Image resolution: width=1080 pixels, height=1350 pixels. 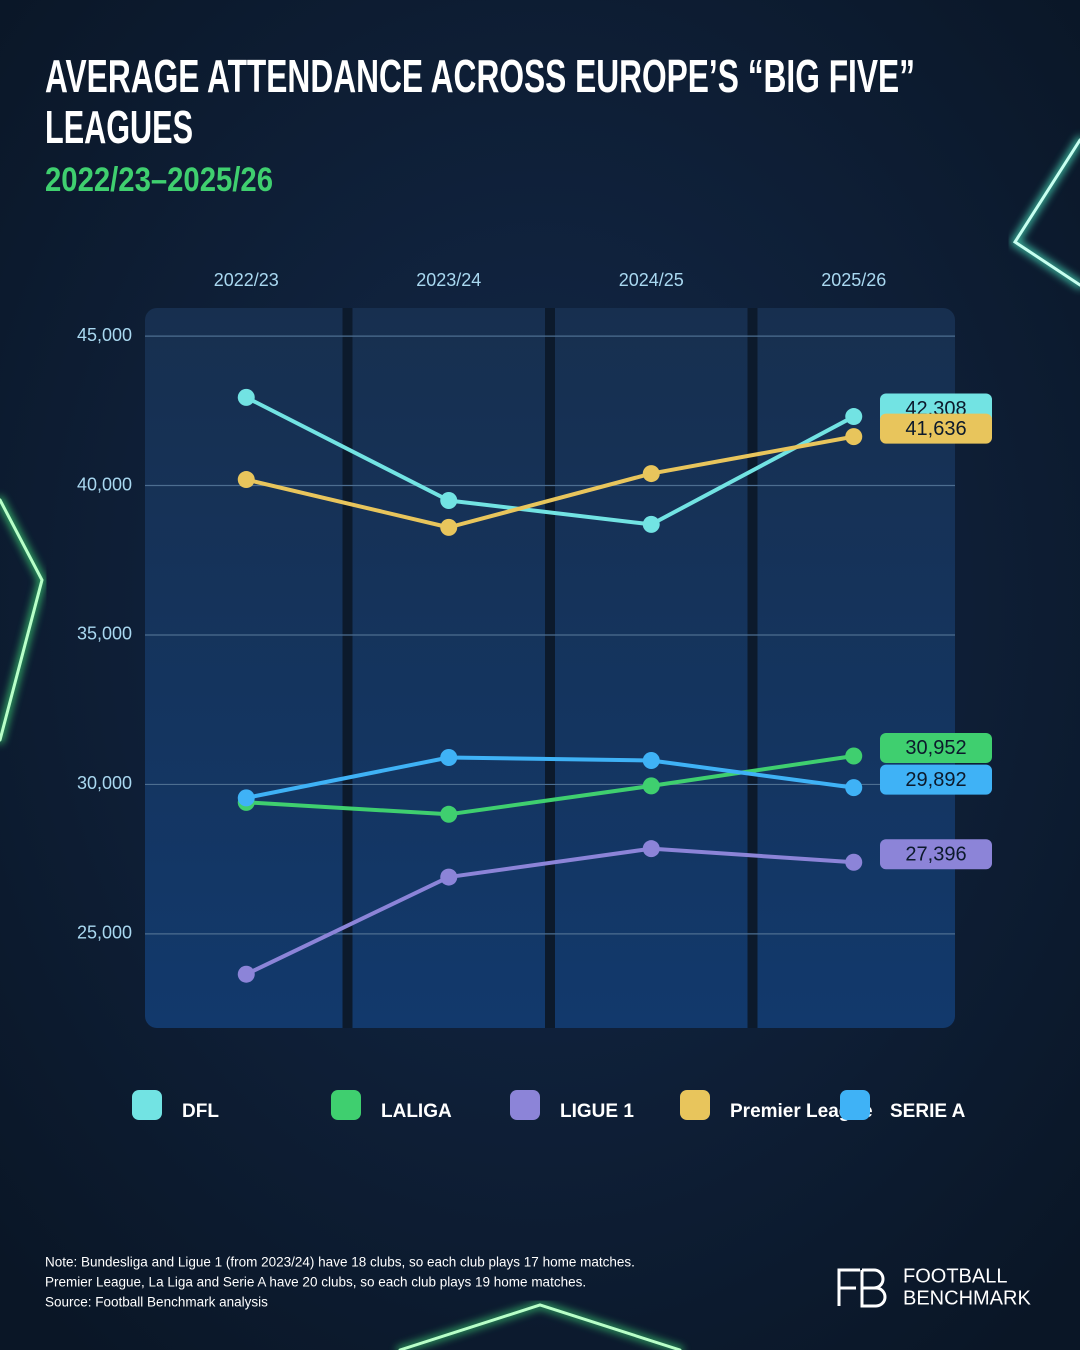 I want to click on brand-logo, so click(x=862, y=1288).